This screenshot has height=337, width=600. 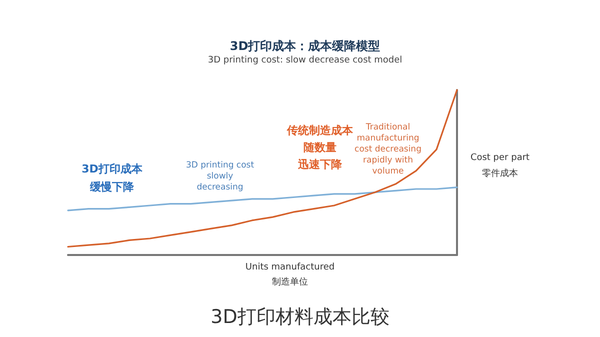 What do you see at coordinates (300, 317) in the screenshot?
I see `text: 3D打印材料成本比较` at bounding box center [300, 317].